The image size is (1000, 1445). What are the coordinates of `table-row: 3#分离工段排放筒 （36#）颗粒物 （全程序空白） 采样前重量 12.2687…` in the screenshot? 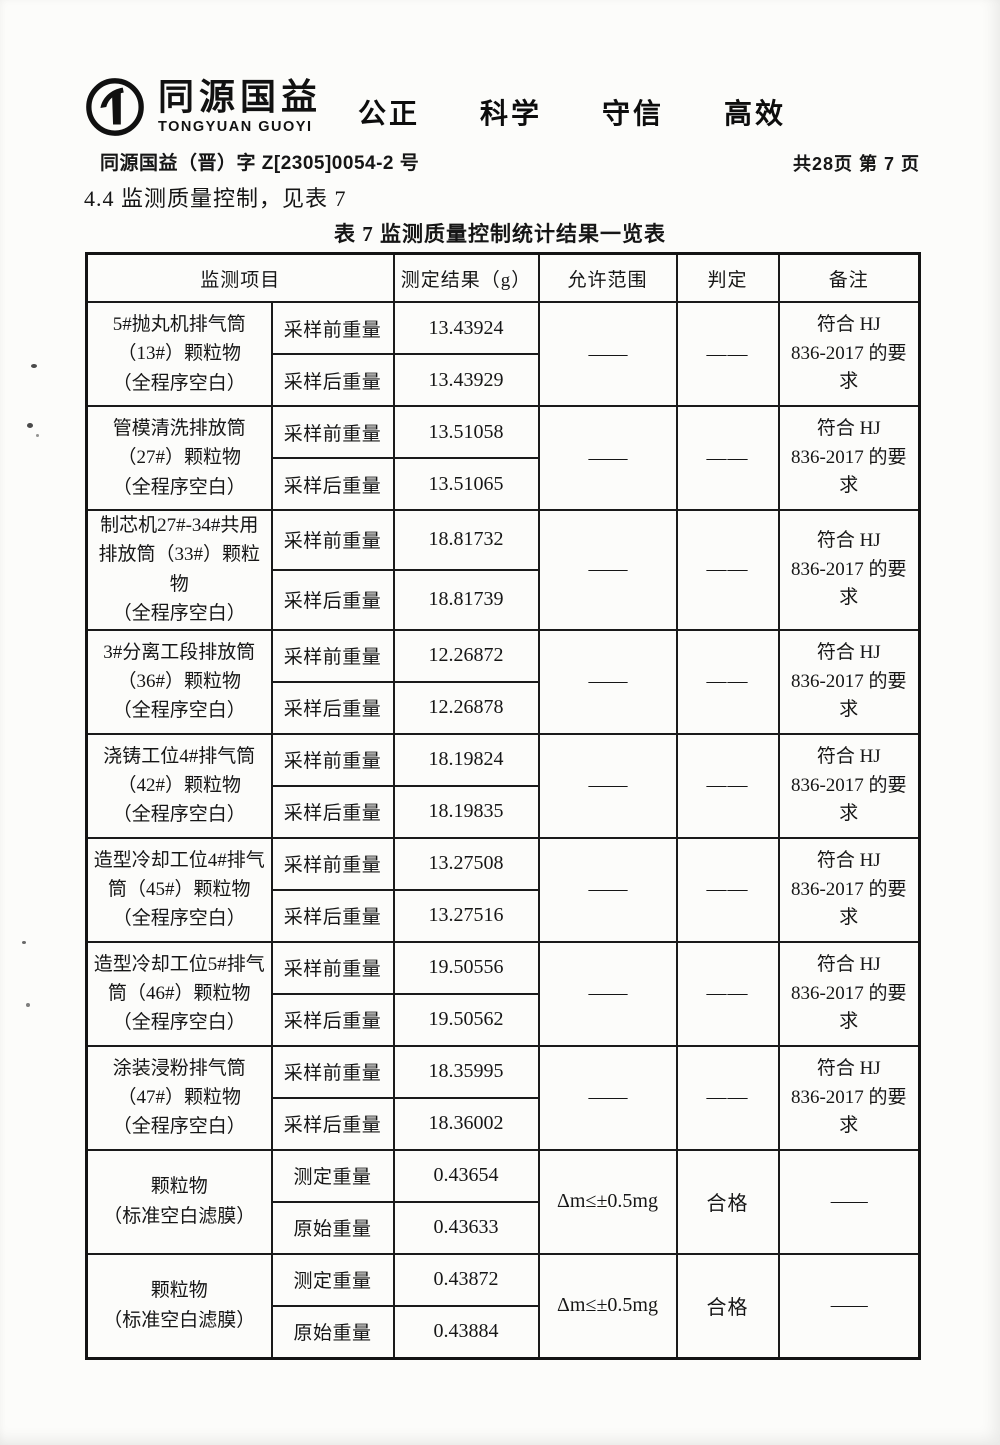 It's located at (503, 681).